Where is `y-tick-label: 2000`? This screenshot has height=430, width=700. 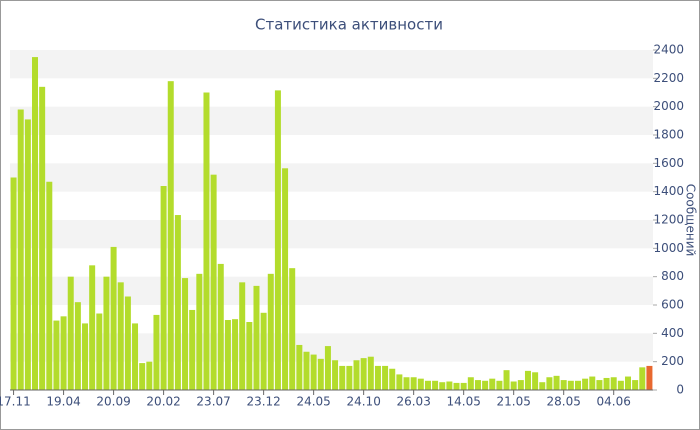 y-tick-label: 2000 is located at coordinates (668, 106).